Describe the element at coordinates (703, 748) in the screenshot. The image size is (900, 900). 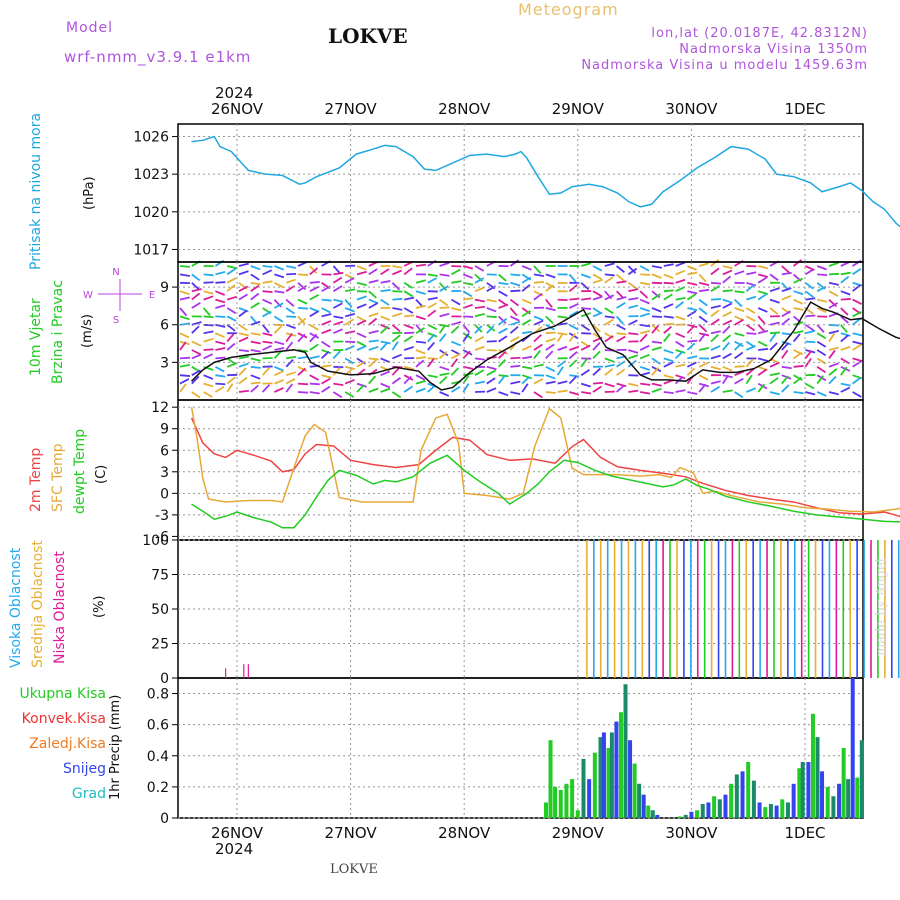
I see `precip-bars` at that location.